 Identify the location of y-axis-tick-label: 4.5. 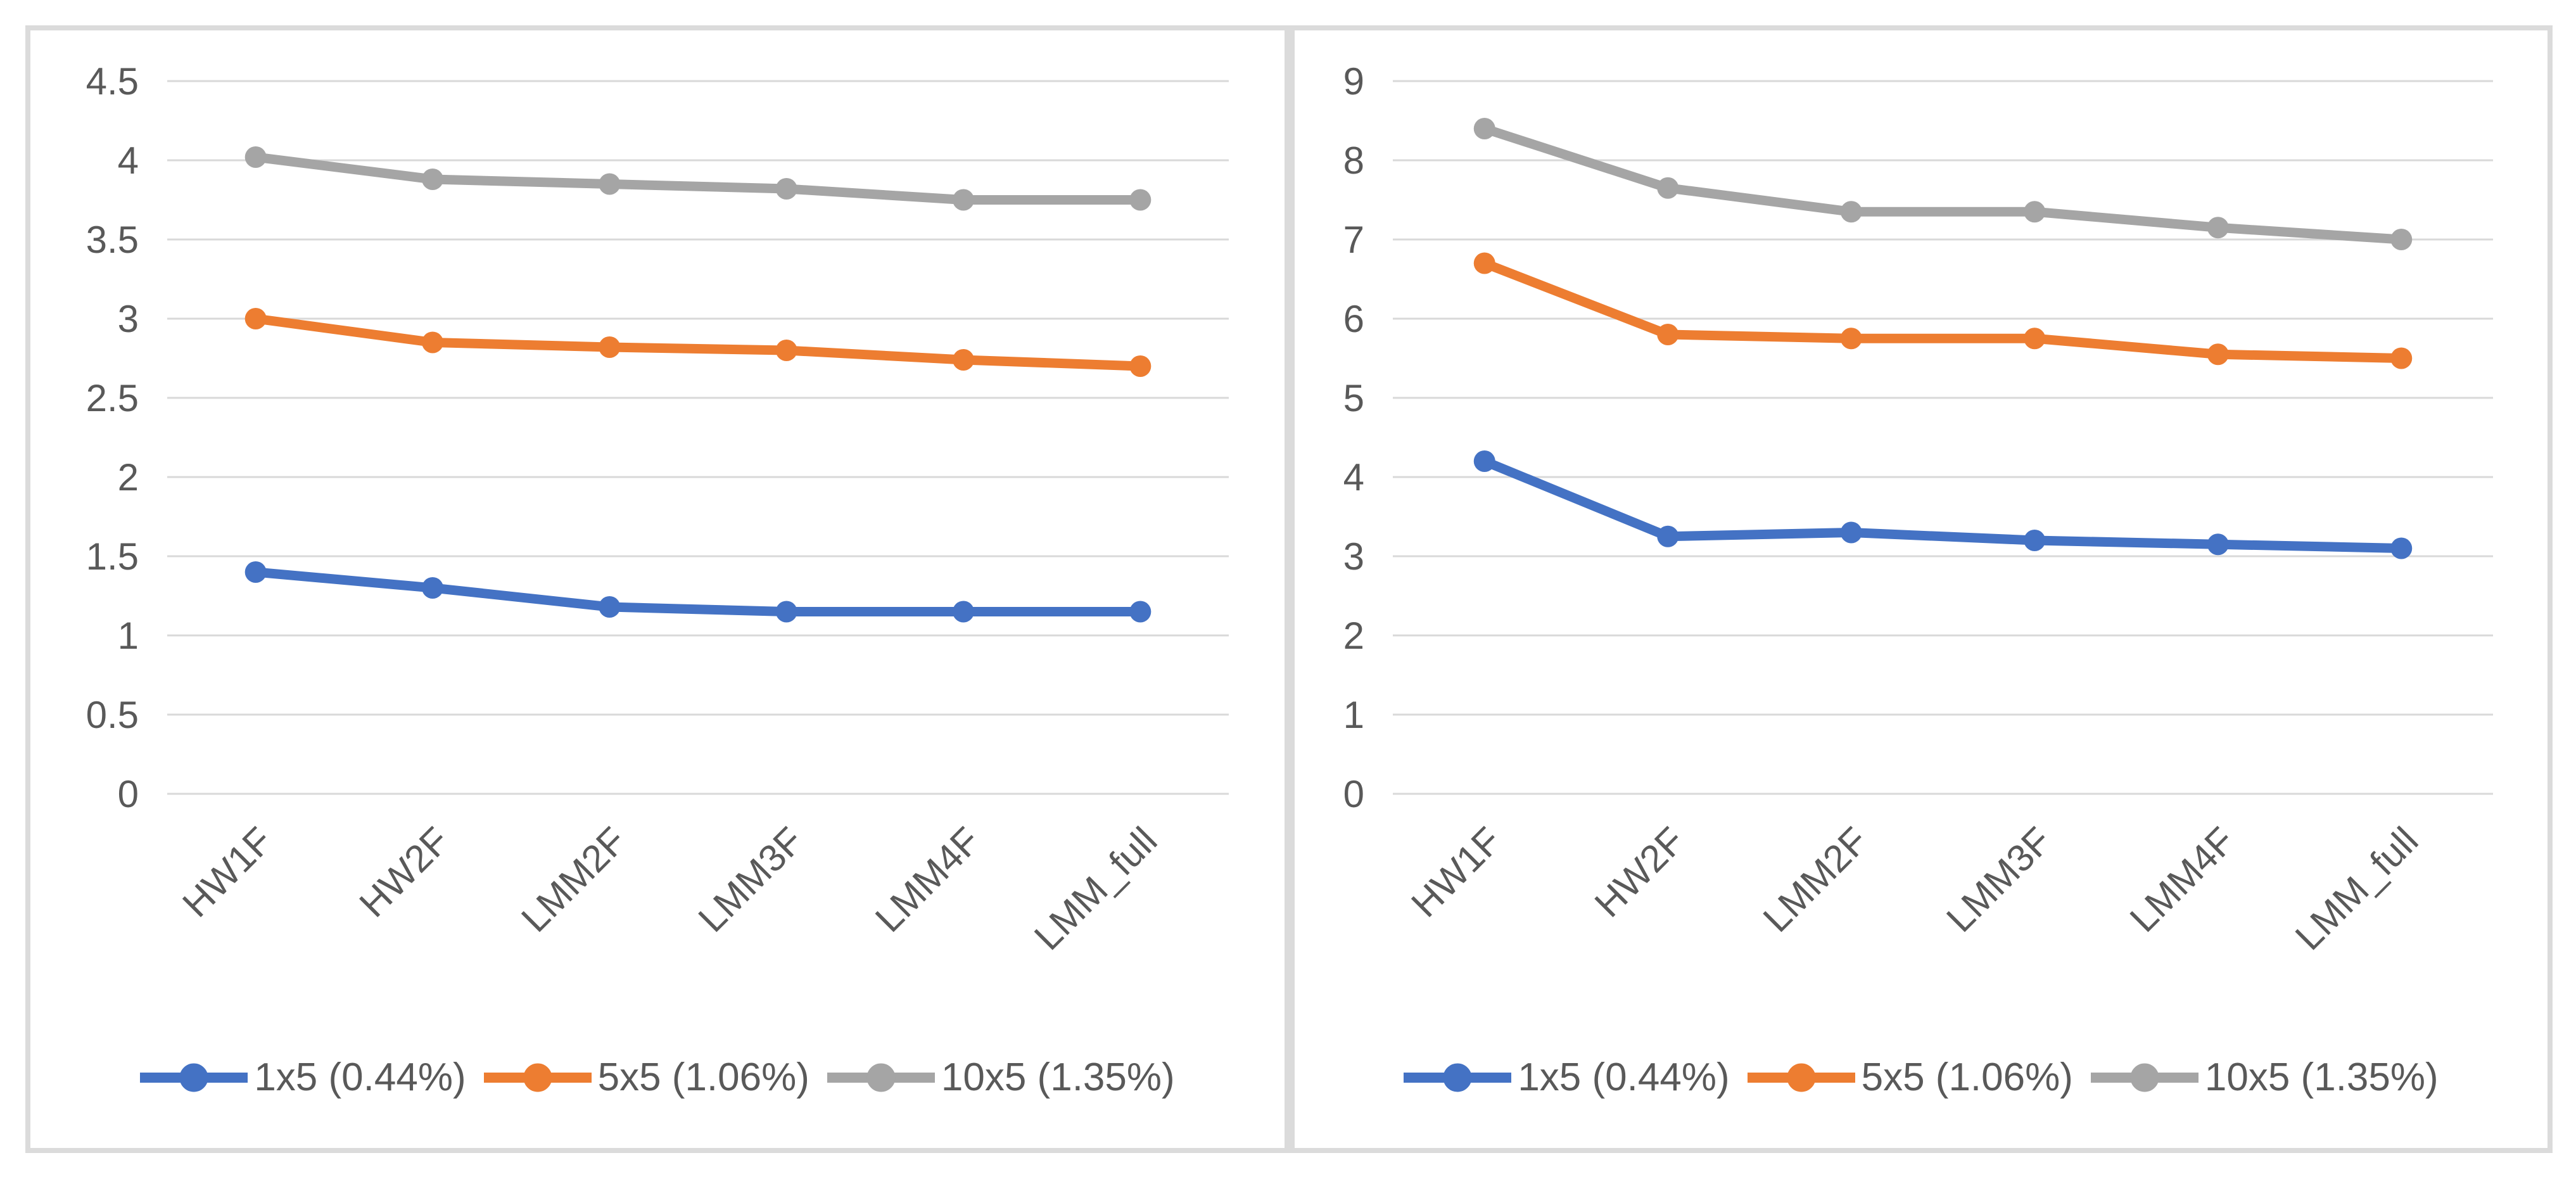
(112, 81).